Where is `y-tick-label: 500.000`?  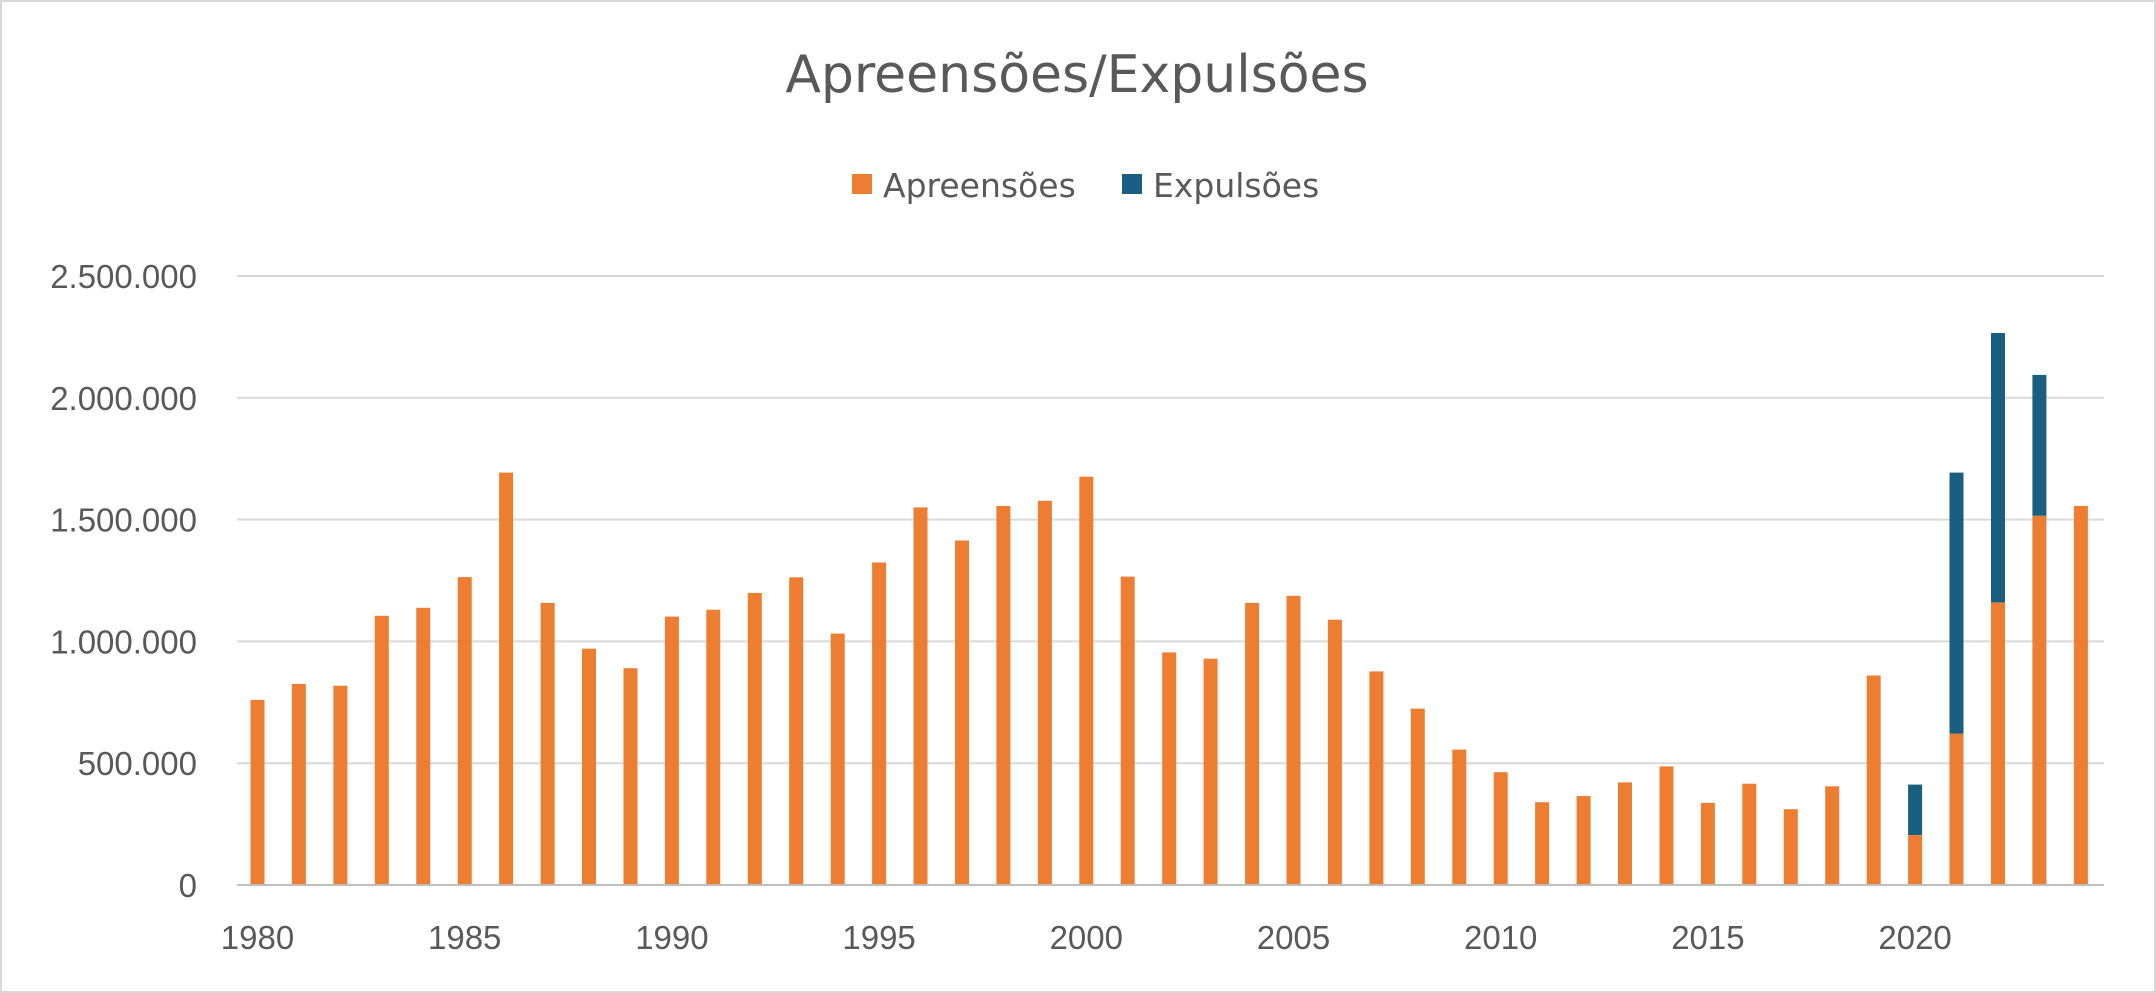 y-tick-label: 500.000 is located at coordinates (137, 763).